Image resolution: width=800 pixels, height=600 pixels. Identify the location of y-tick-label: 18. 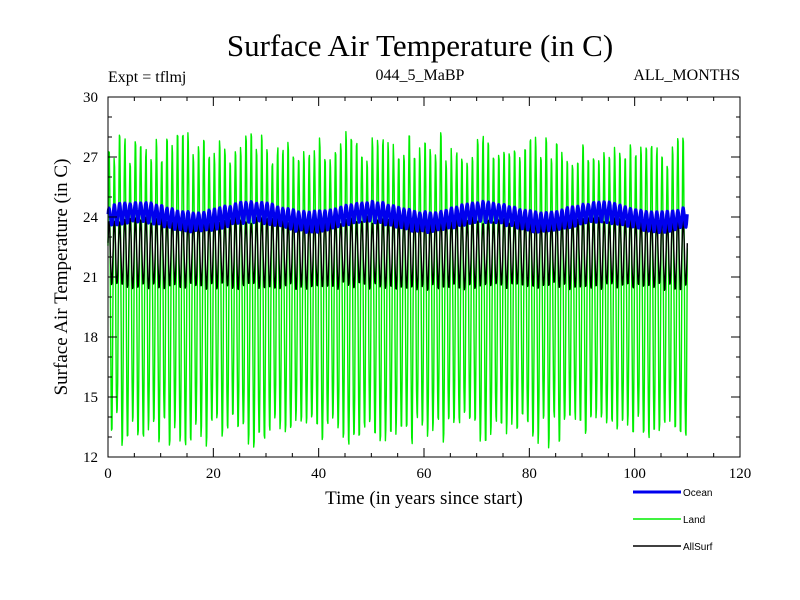
(90, 338).